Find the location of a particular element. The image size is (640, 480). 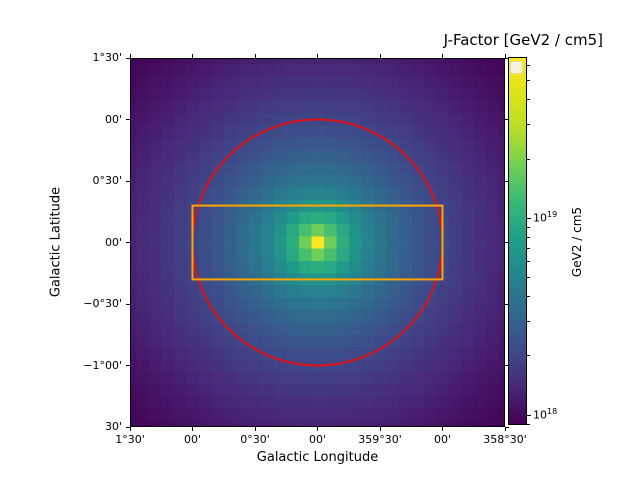

colorbar-unit-label: GeV2 / cm5 is located at coordinates (577, 242).